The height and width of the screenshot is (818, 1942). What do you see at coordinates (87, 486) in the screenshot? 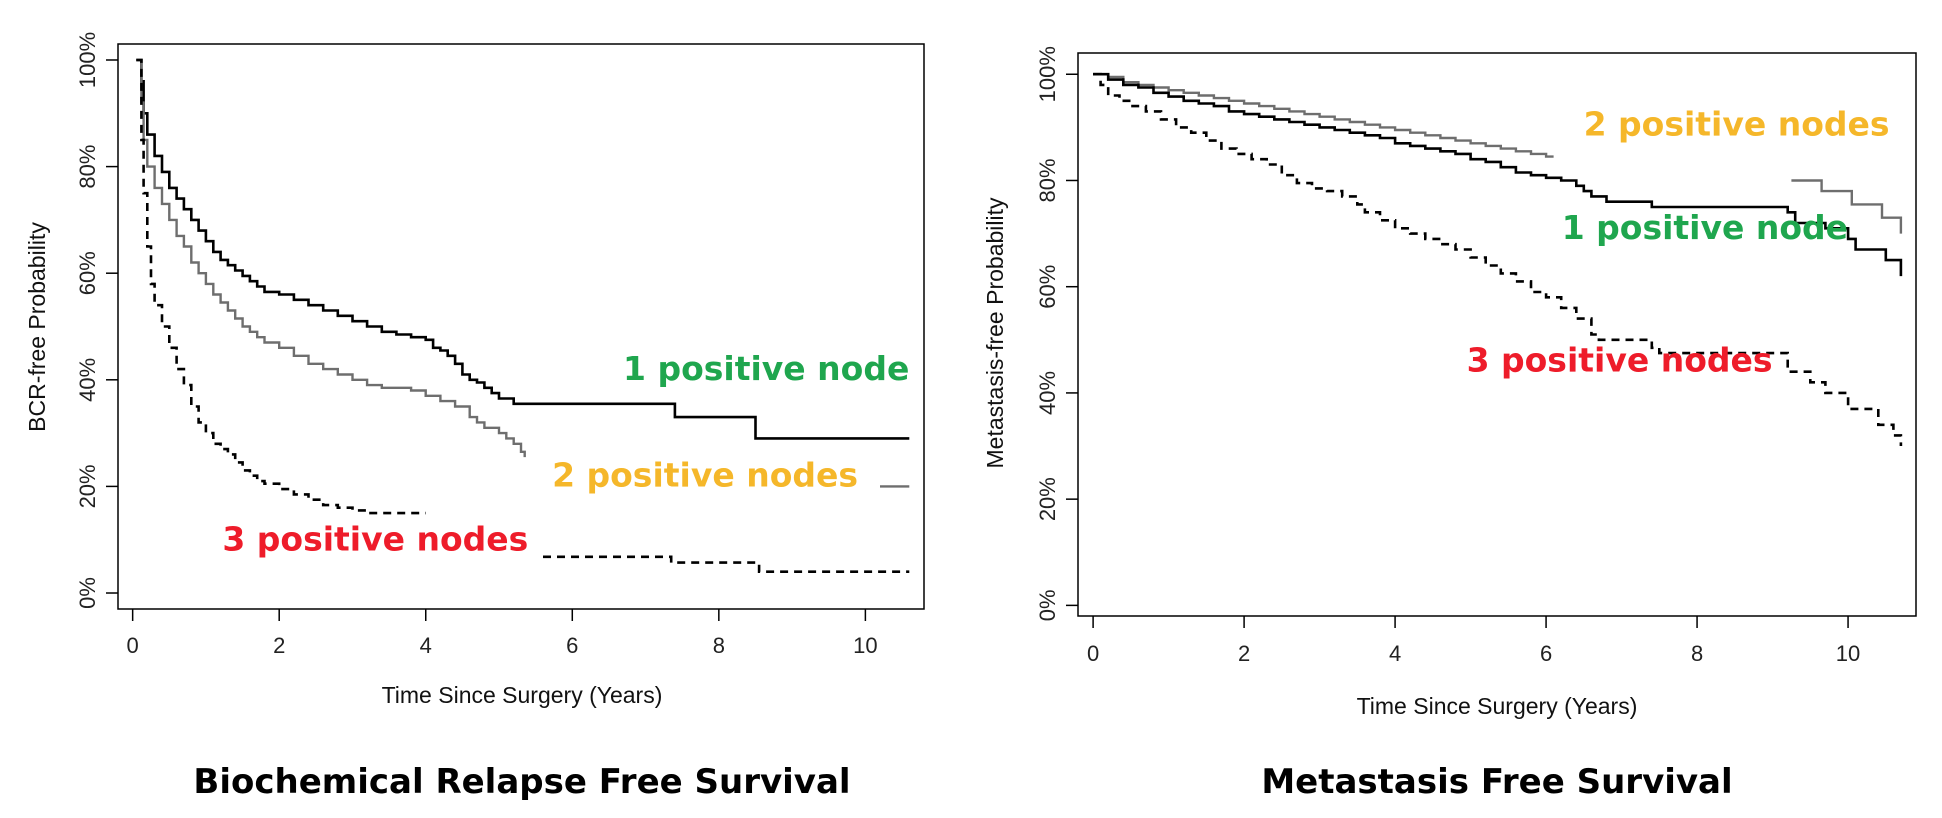
I see `bcr-y-tick-label: 20%` at bounding box center [87, 486].